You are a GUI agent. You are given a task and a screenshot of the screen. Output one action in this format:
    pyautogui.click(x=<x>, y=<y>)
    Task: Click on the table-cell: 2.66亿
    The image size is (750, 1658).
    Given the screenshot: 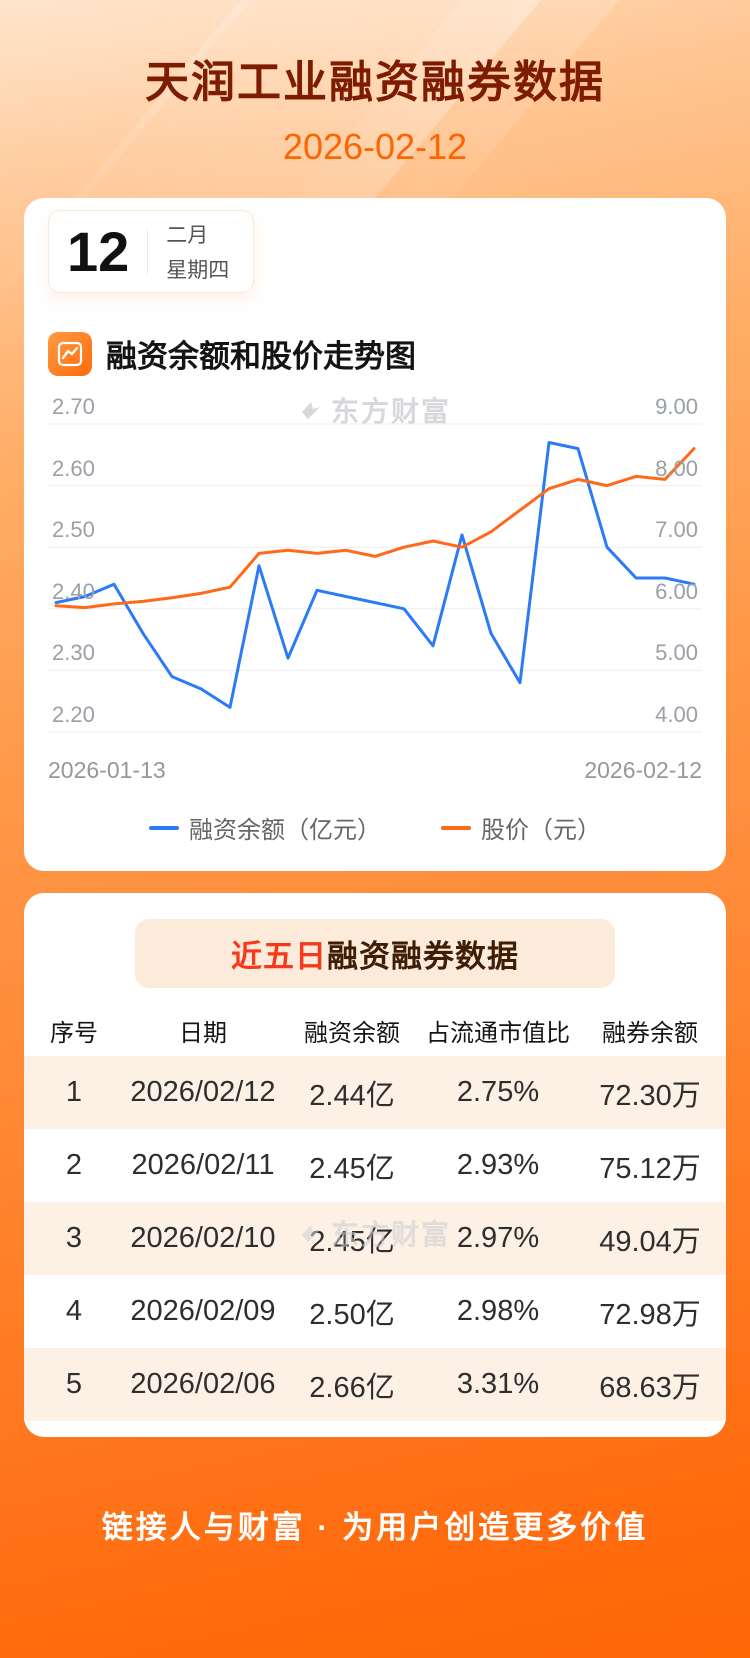 What is the action you would take?
    pyautogui.click(x=352, y=1387)
    